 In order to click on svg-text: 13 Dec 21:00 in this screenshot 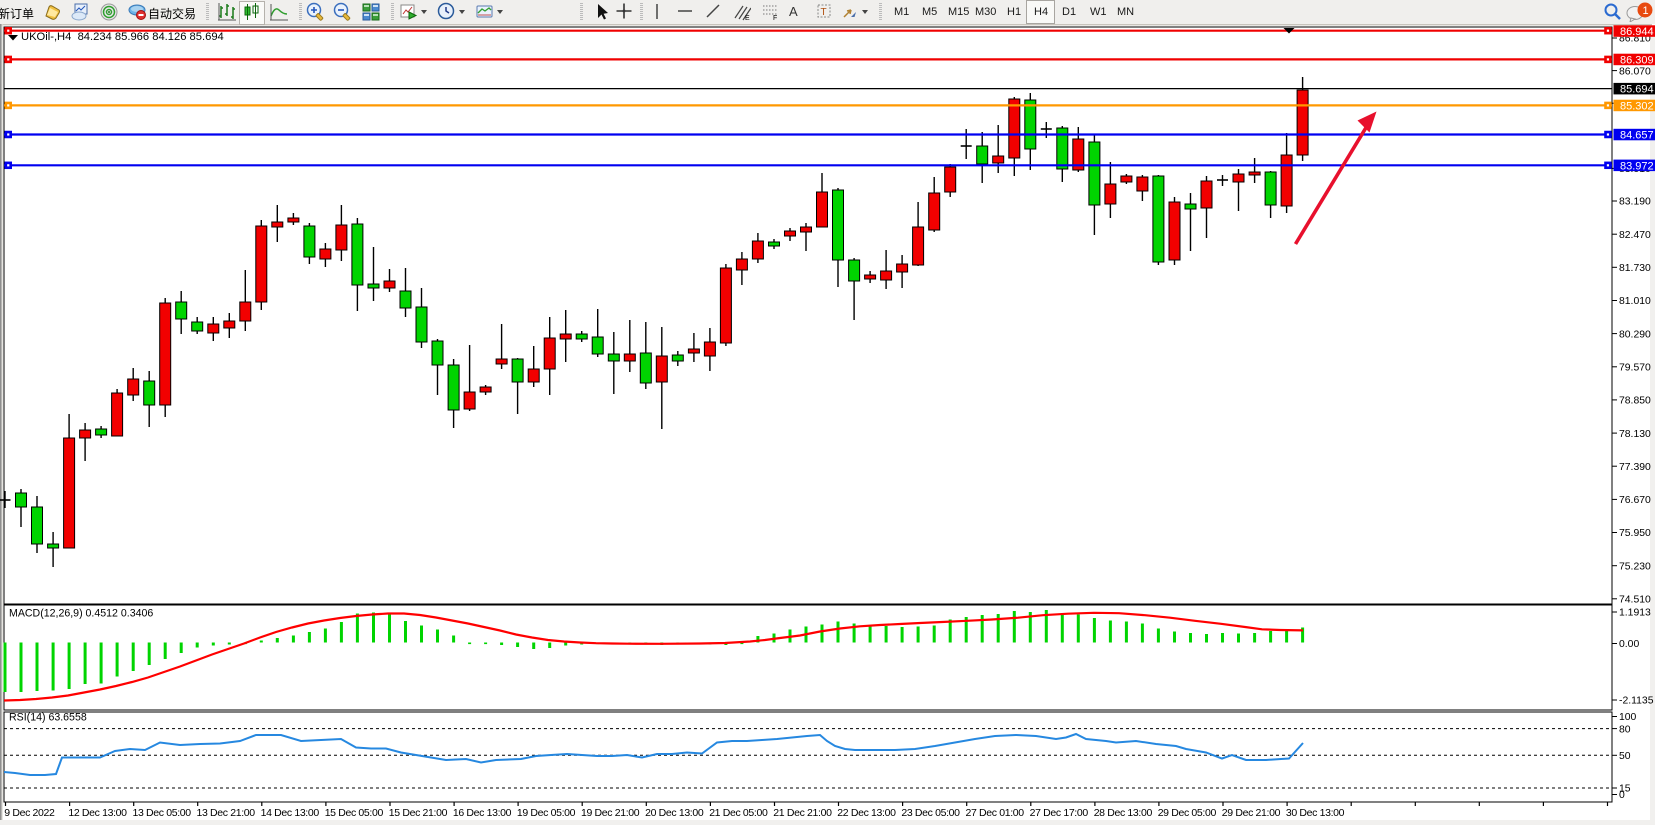, I will do `click(226, 813)`.